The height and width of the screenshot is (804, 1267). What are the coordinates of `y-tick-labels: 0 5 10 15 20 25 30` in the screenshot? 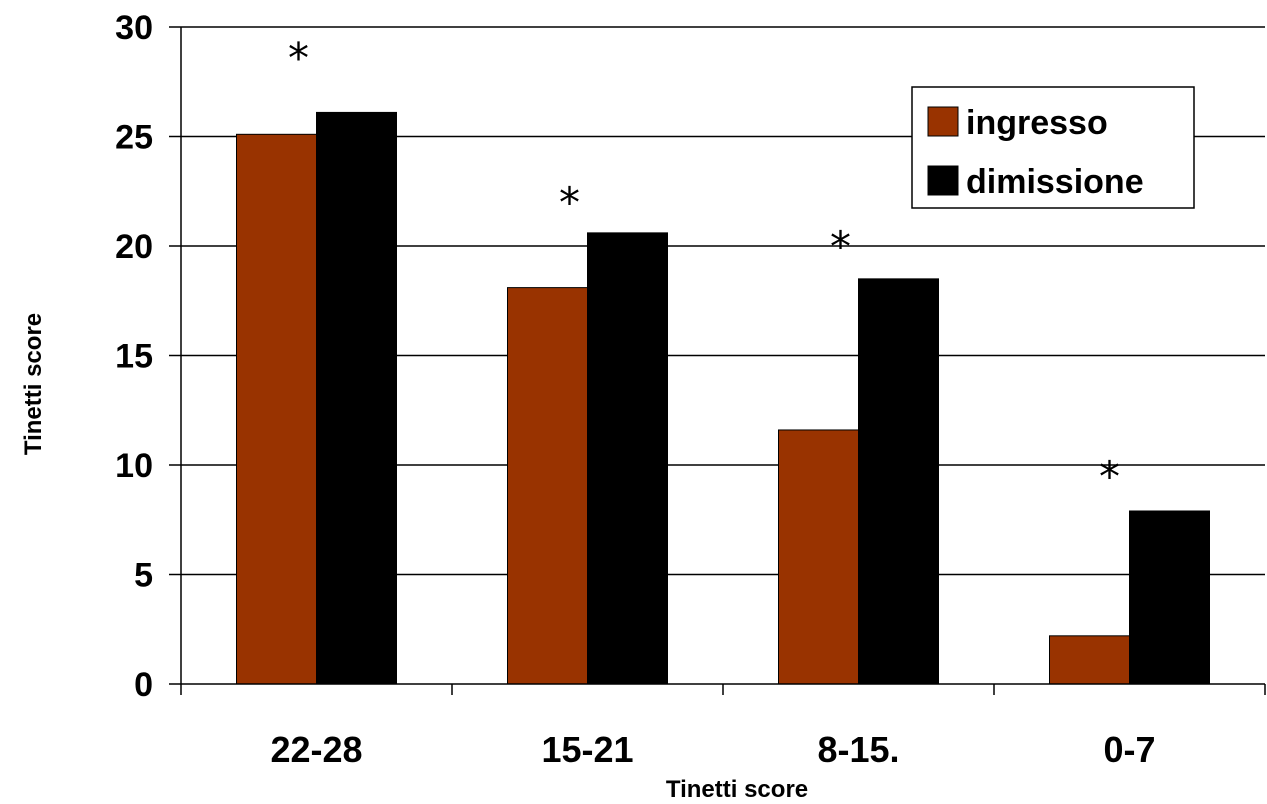 It's located at (134, 356).